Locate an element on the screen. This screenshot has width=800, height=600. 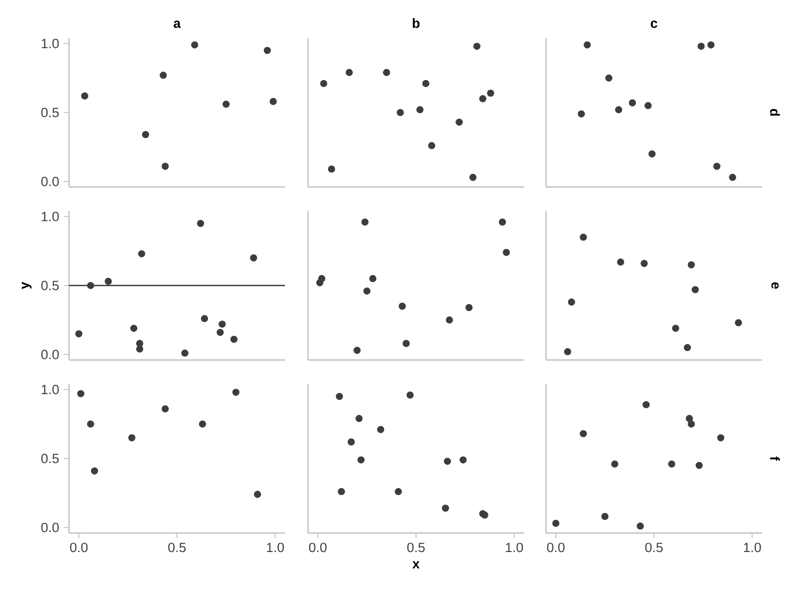
chart-title: a is located at coordinates (177, 24).